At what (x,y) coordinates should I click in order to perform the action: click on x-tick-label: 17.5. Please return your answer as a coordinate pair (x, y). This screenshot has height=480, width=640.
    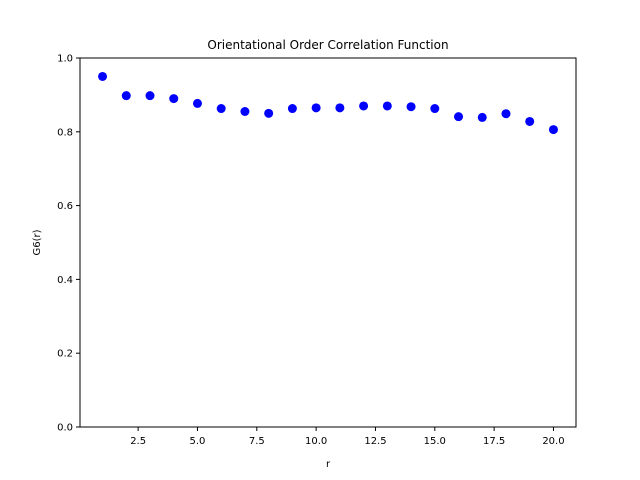
    Looking at the image, I should click on (494, 441).